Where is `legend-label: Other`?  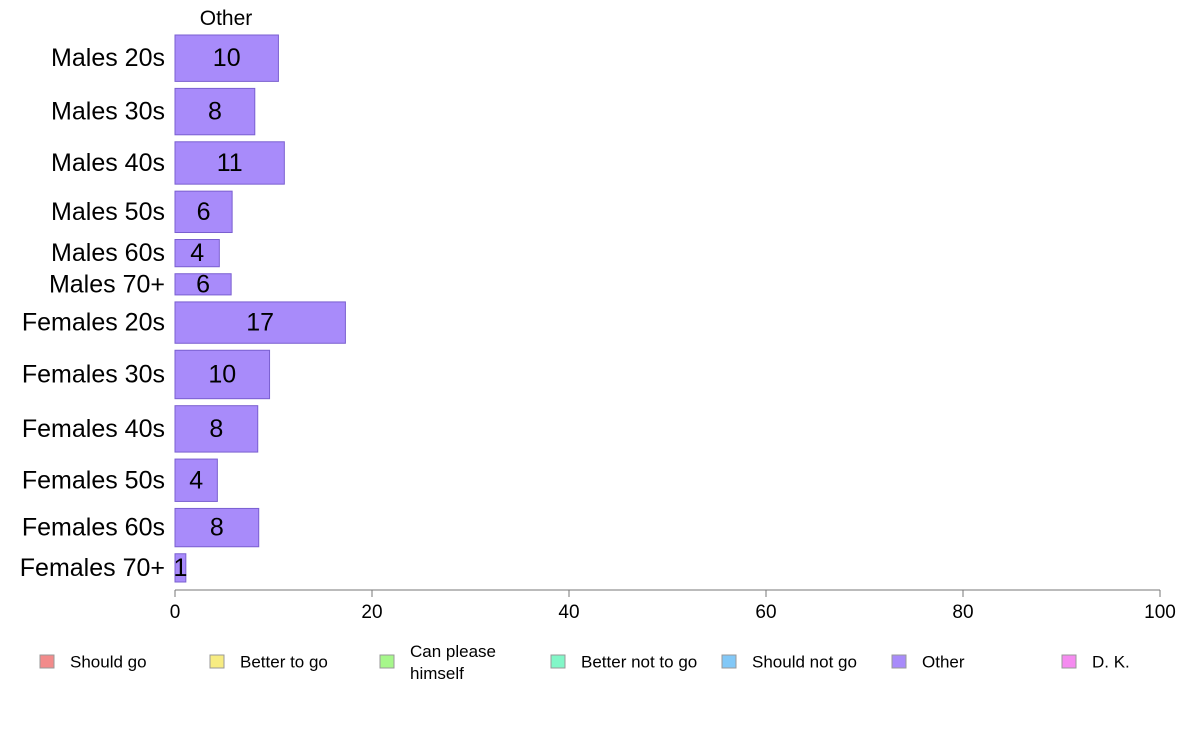
legend-label: Other is located at coordinates (943, 662).